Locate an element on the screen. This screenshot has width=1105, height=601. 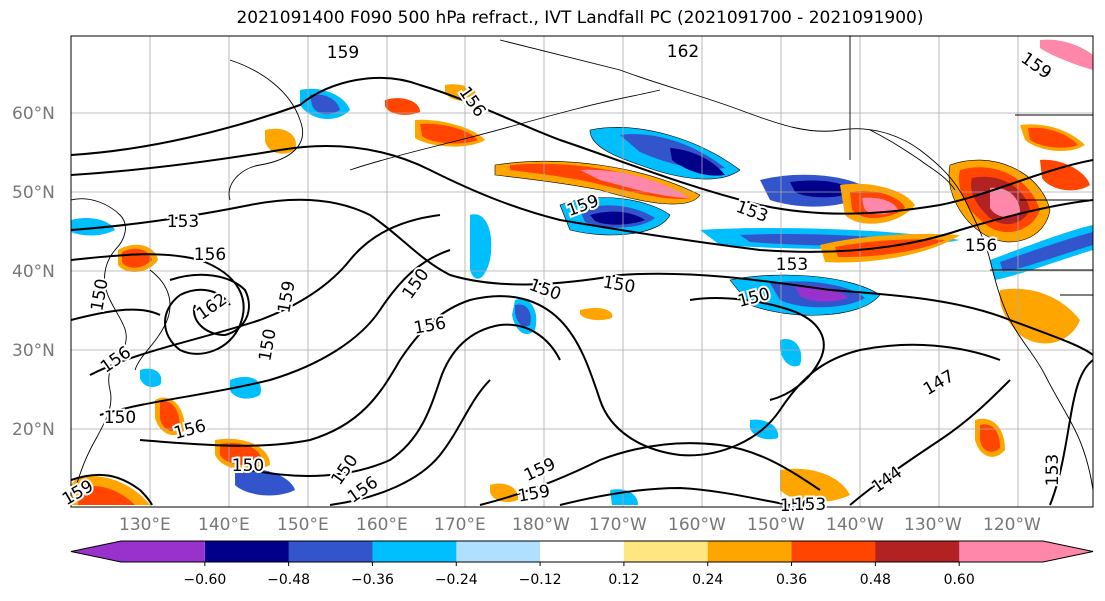
colorbar-tick-label: 0.24 is located at coordinates (708, 580).